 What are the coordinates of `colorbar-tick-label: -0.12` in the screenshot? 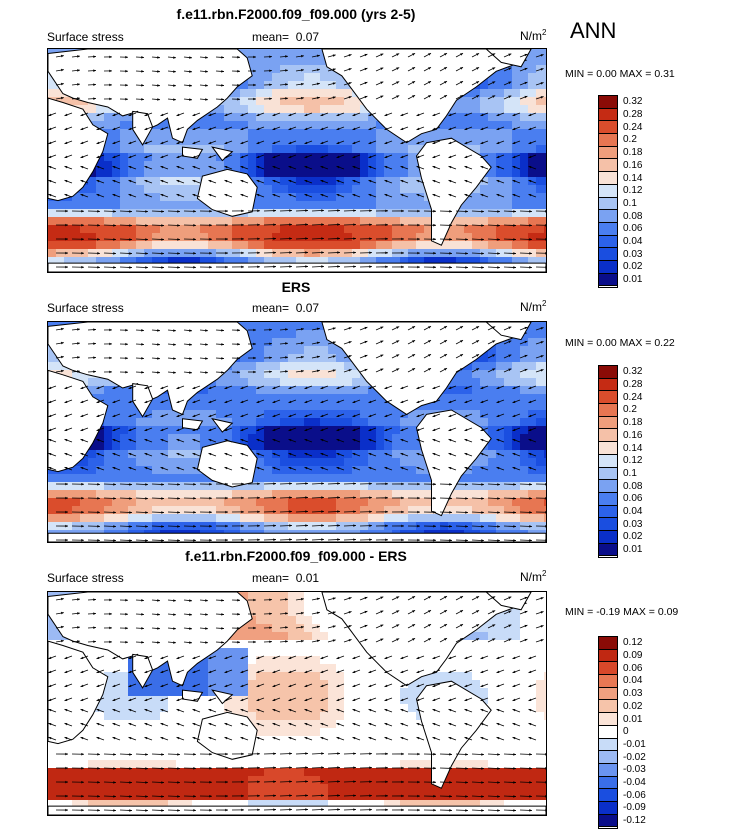 It's located at (634, 821).